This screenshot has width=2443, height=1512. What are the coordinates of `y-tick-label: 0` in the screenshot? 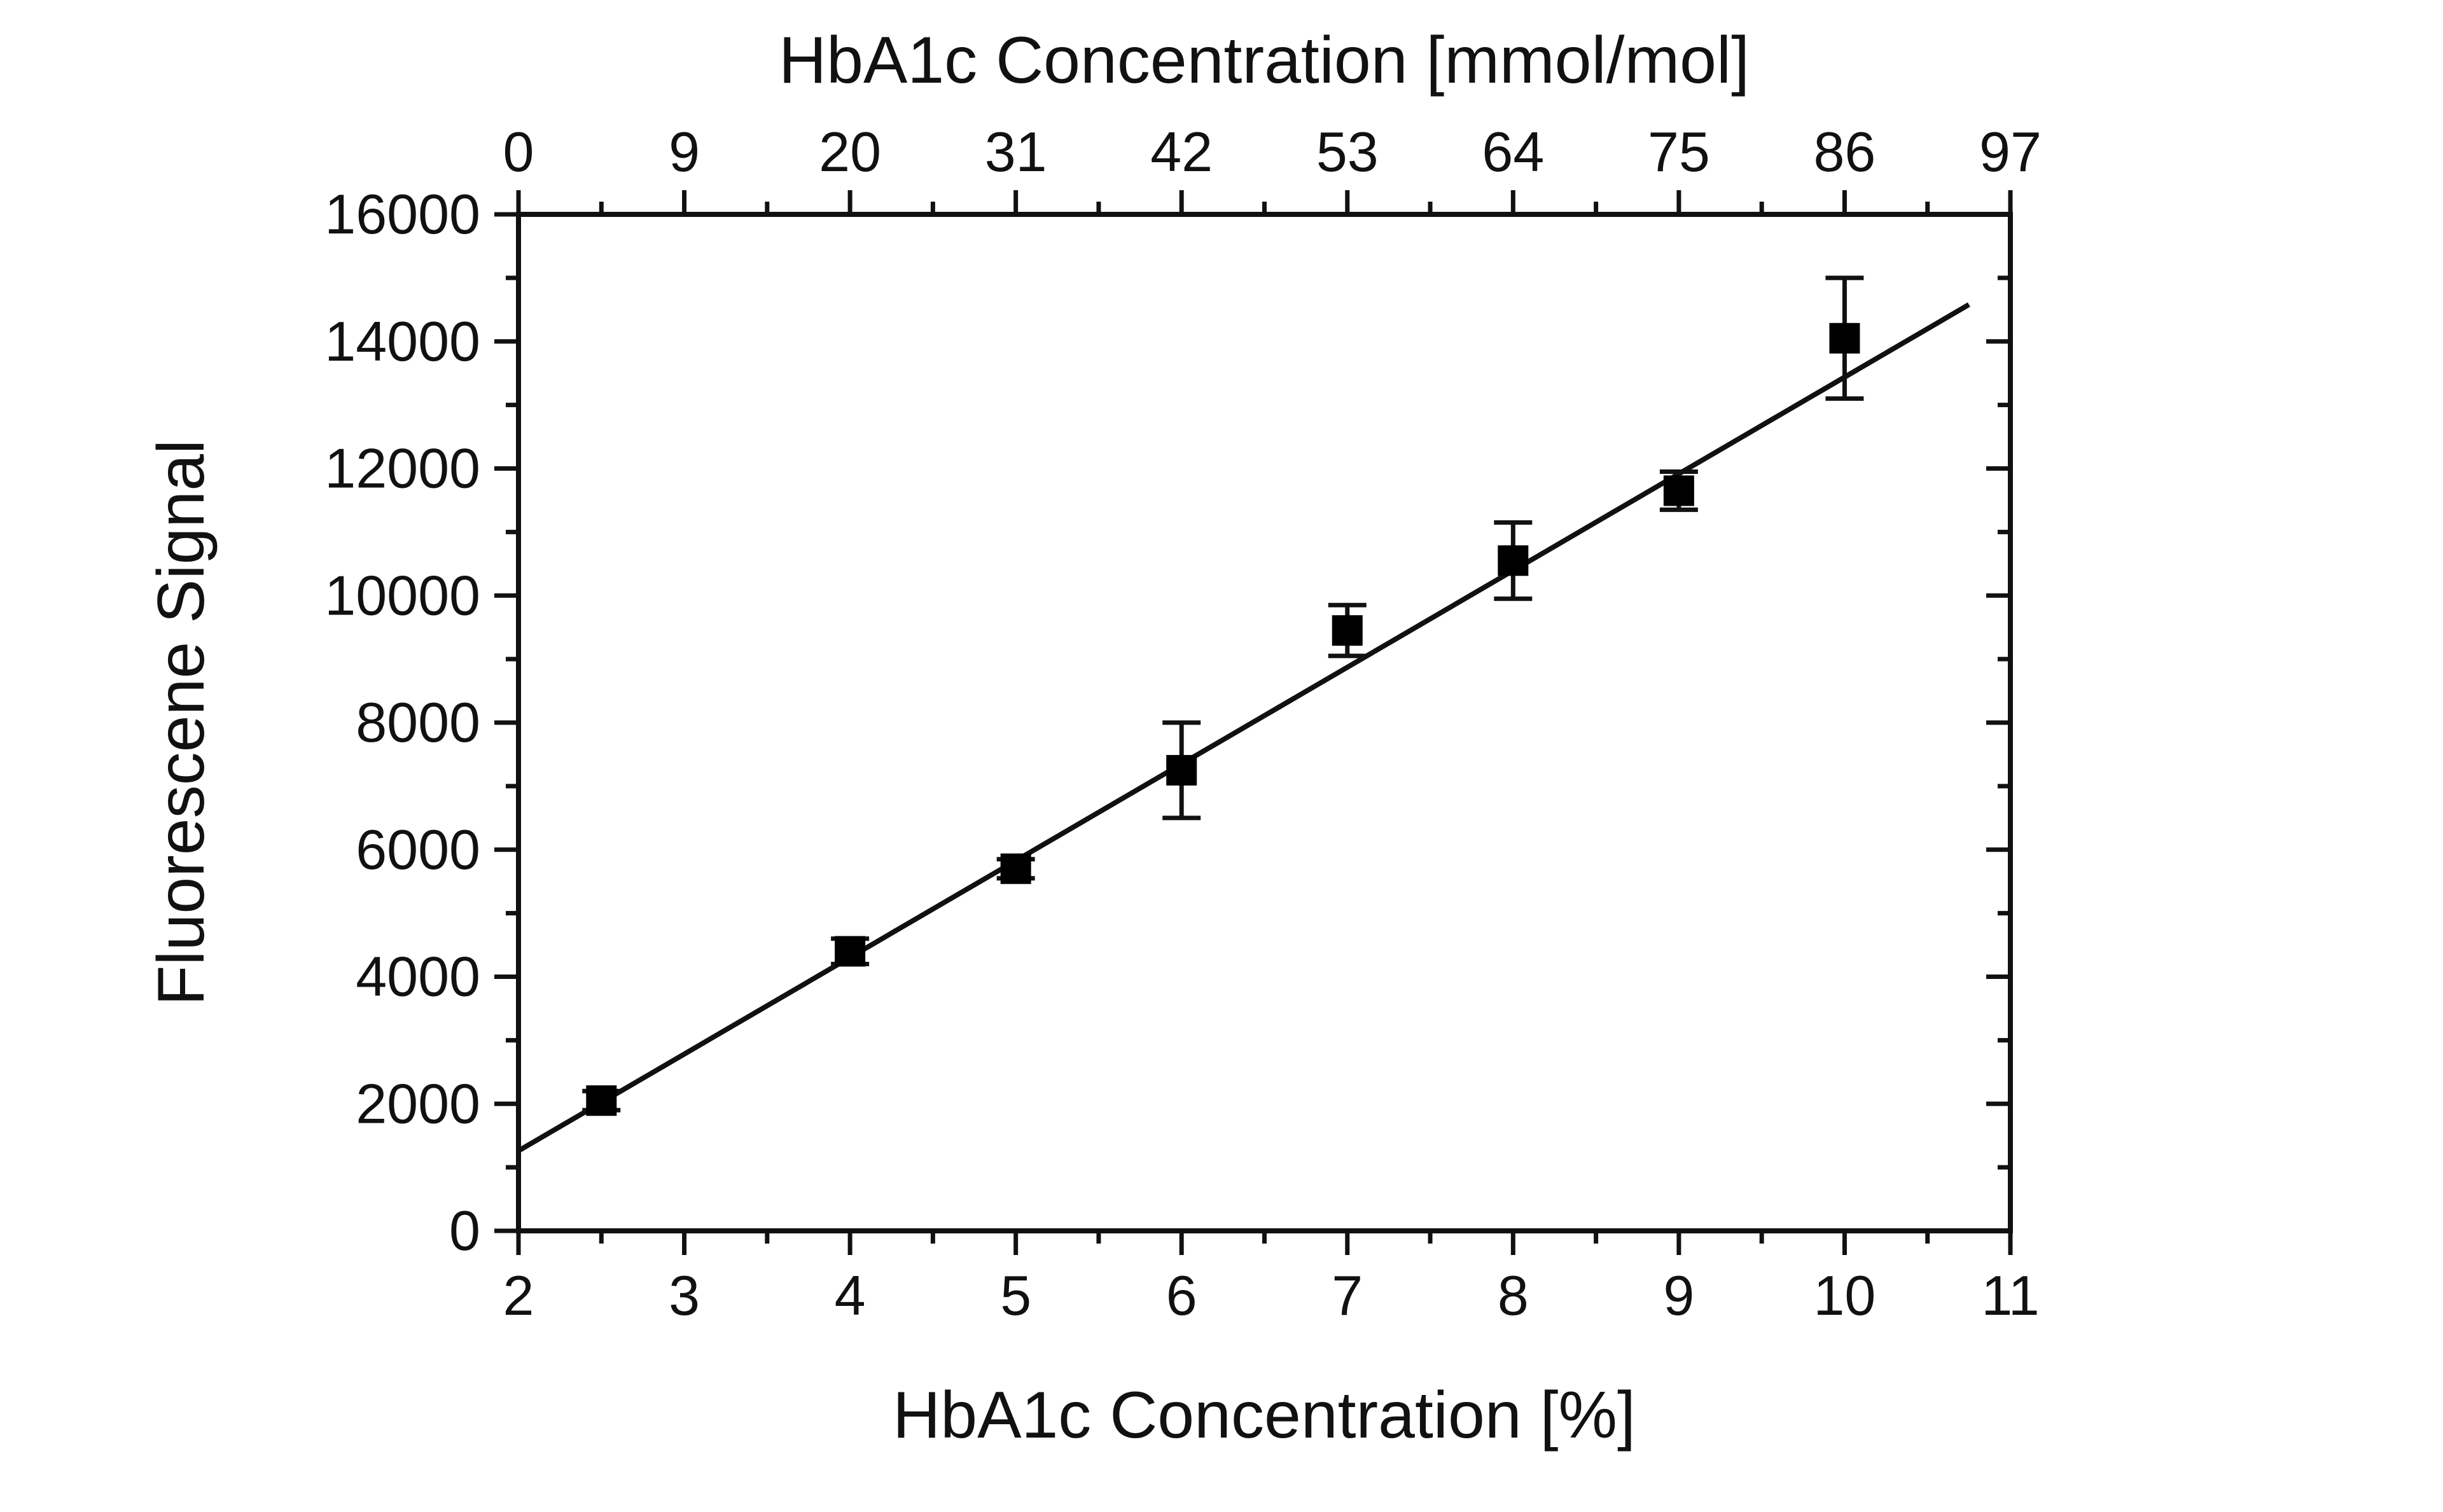 It's located at (464, 1230).